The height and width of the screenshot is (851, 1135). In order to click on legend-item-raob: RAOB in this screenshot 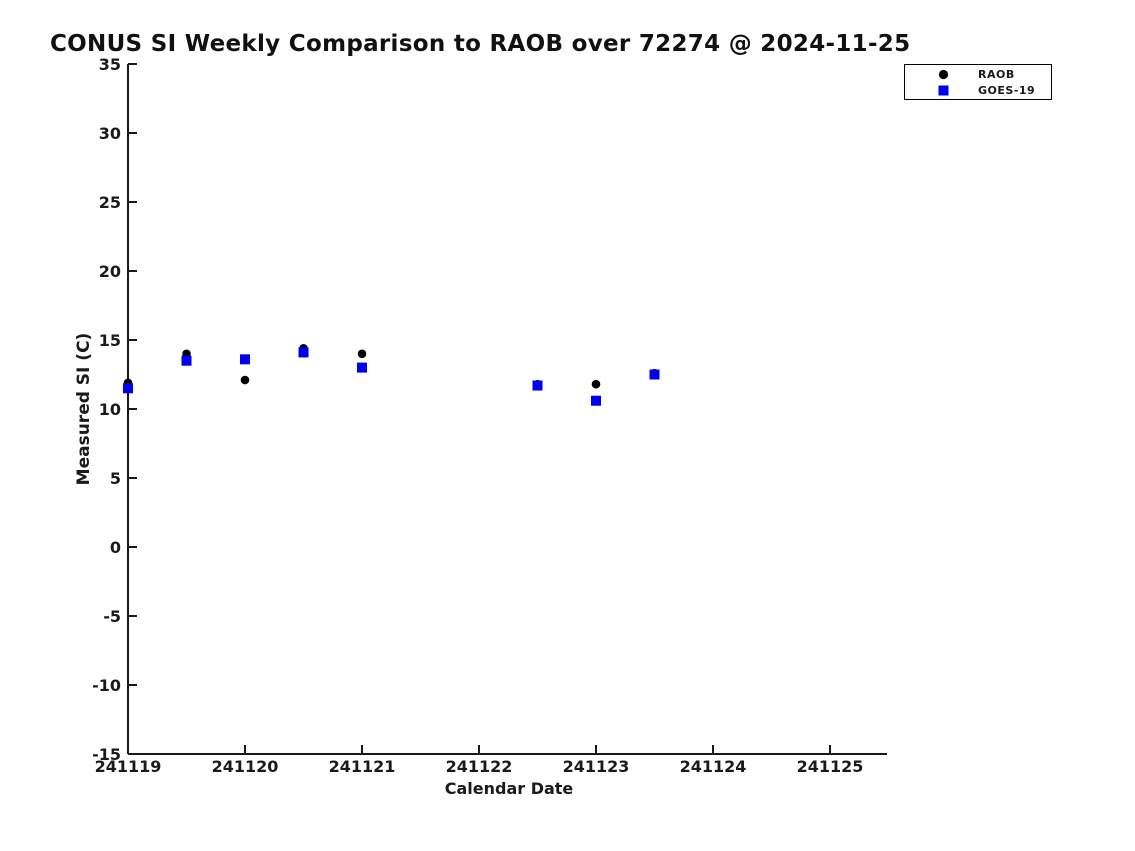, I will do `click(978, 74)`.